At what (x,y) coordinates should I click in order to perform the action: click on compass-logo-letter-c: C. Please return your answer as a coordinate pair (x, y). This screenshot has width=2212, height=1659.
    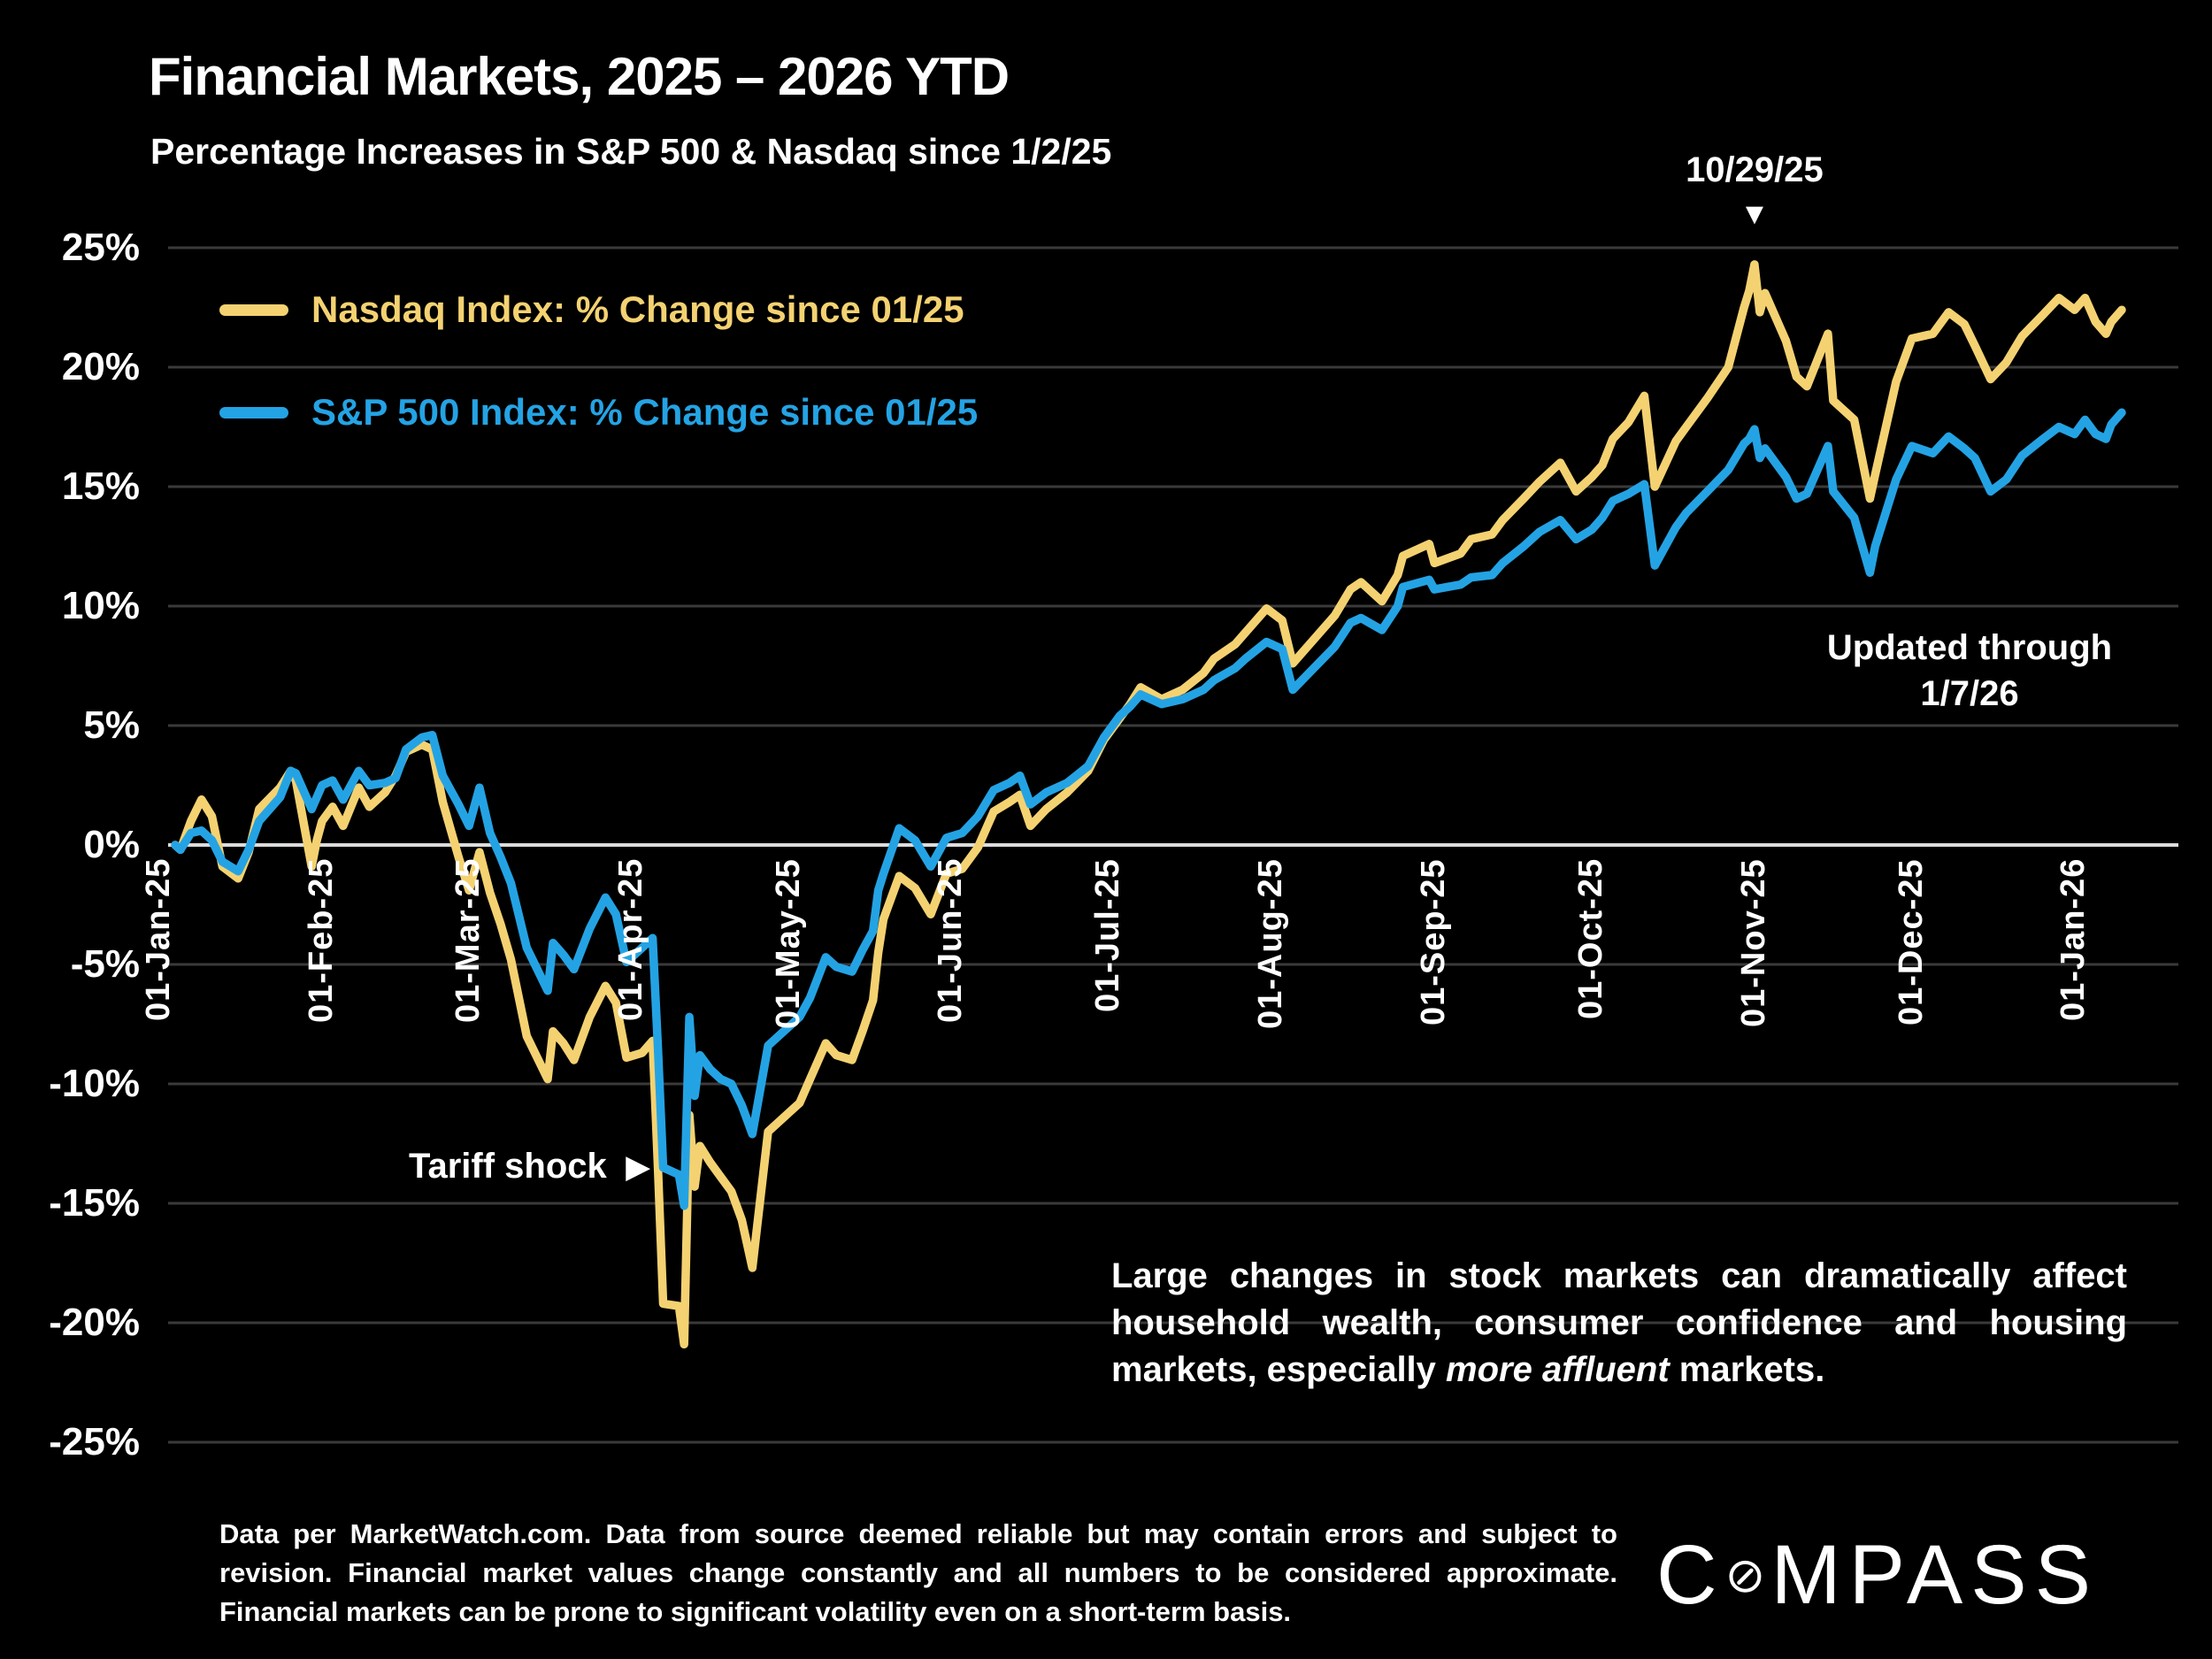
    Looking at the image, I should click on (1690, 1575).